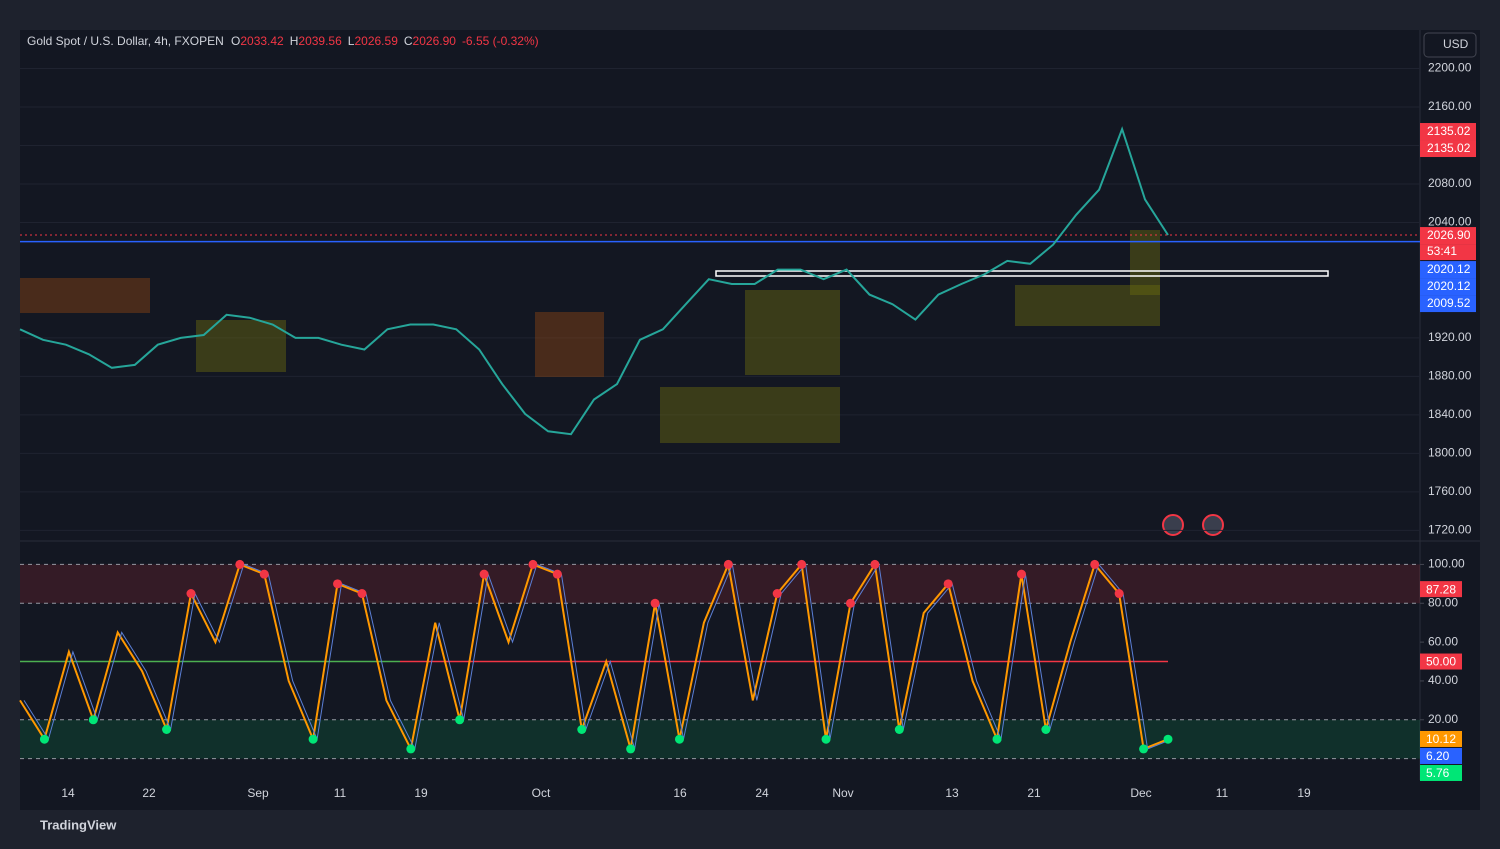 This screenshot has width=1500, height=849. What do you see at coordinates (258, 793) in the screenshot?
I see `time-label: Sep` at bounding box center [258, 793].